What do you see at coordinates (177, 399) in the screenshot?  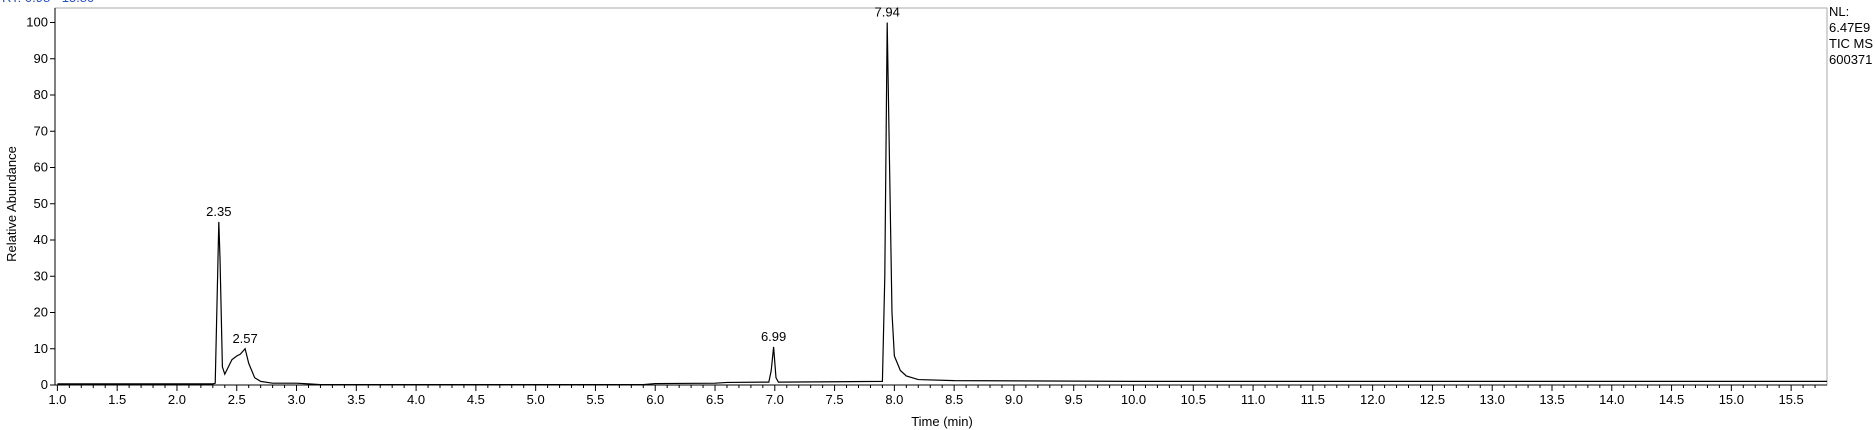 I see `x-tick-label: 2.0` at bounding box center [177, 399].